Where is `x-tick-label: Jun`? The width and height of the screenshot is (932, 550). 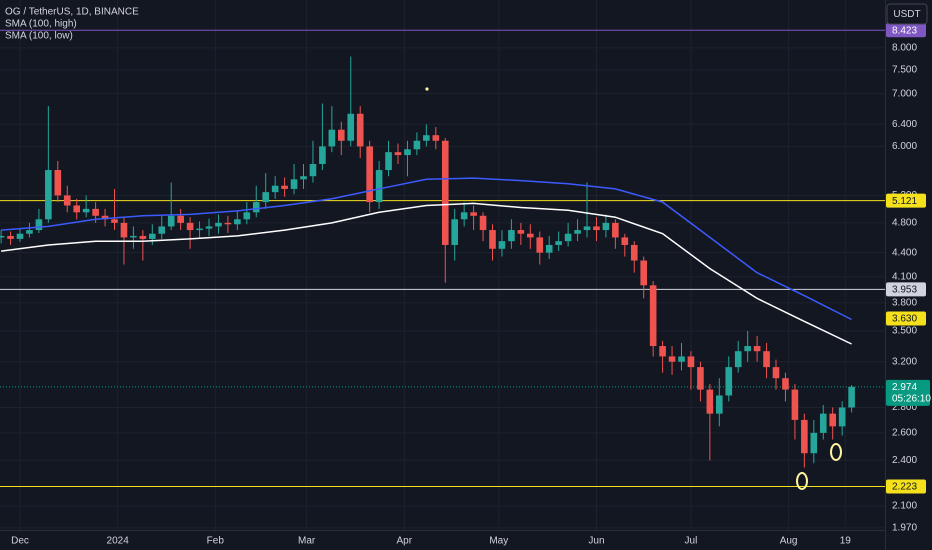
x-tick-label: Jun is located at coordinates (596, 541).